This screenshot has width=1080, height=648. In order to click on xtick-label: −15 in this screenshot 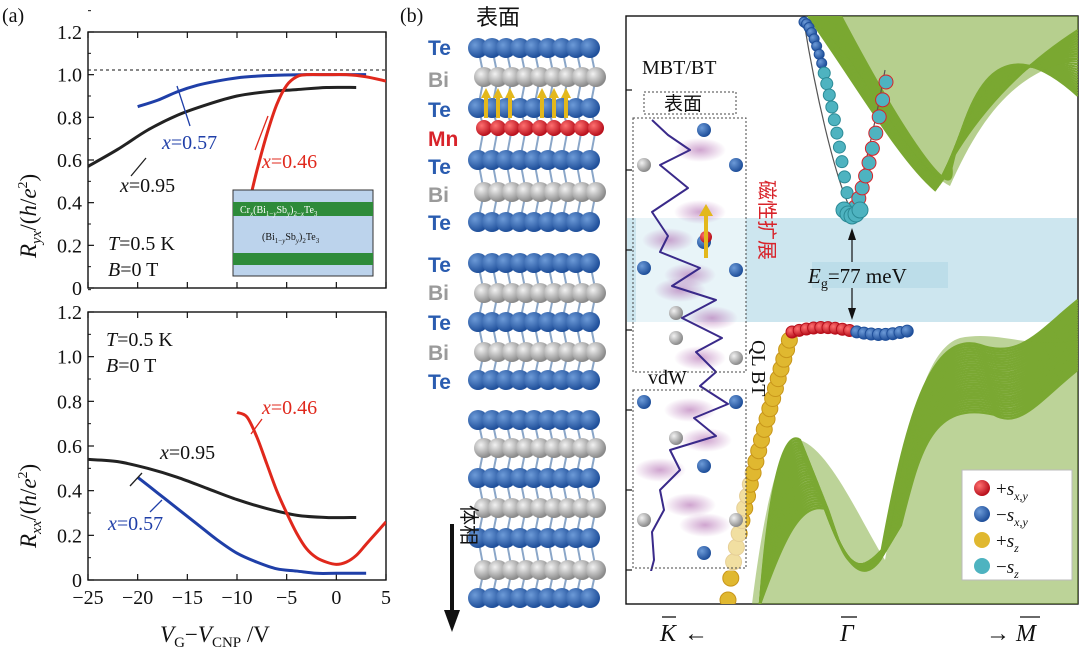, I will do `click(187, 598)`.